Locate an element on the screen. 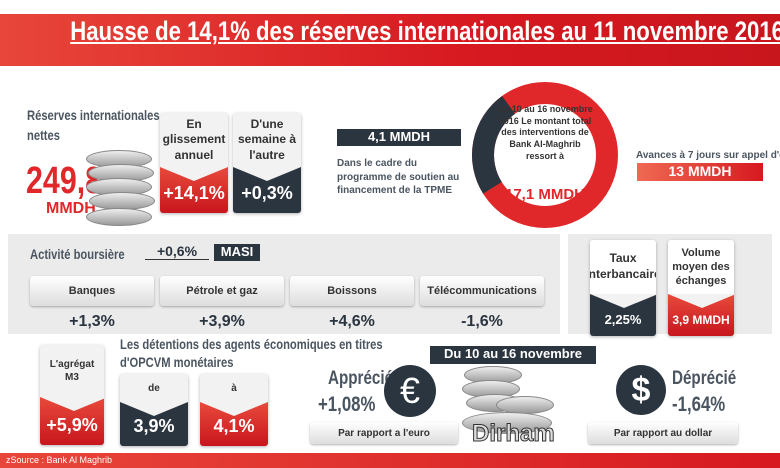  interventions-donut is located at coordinates (544, 155).